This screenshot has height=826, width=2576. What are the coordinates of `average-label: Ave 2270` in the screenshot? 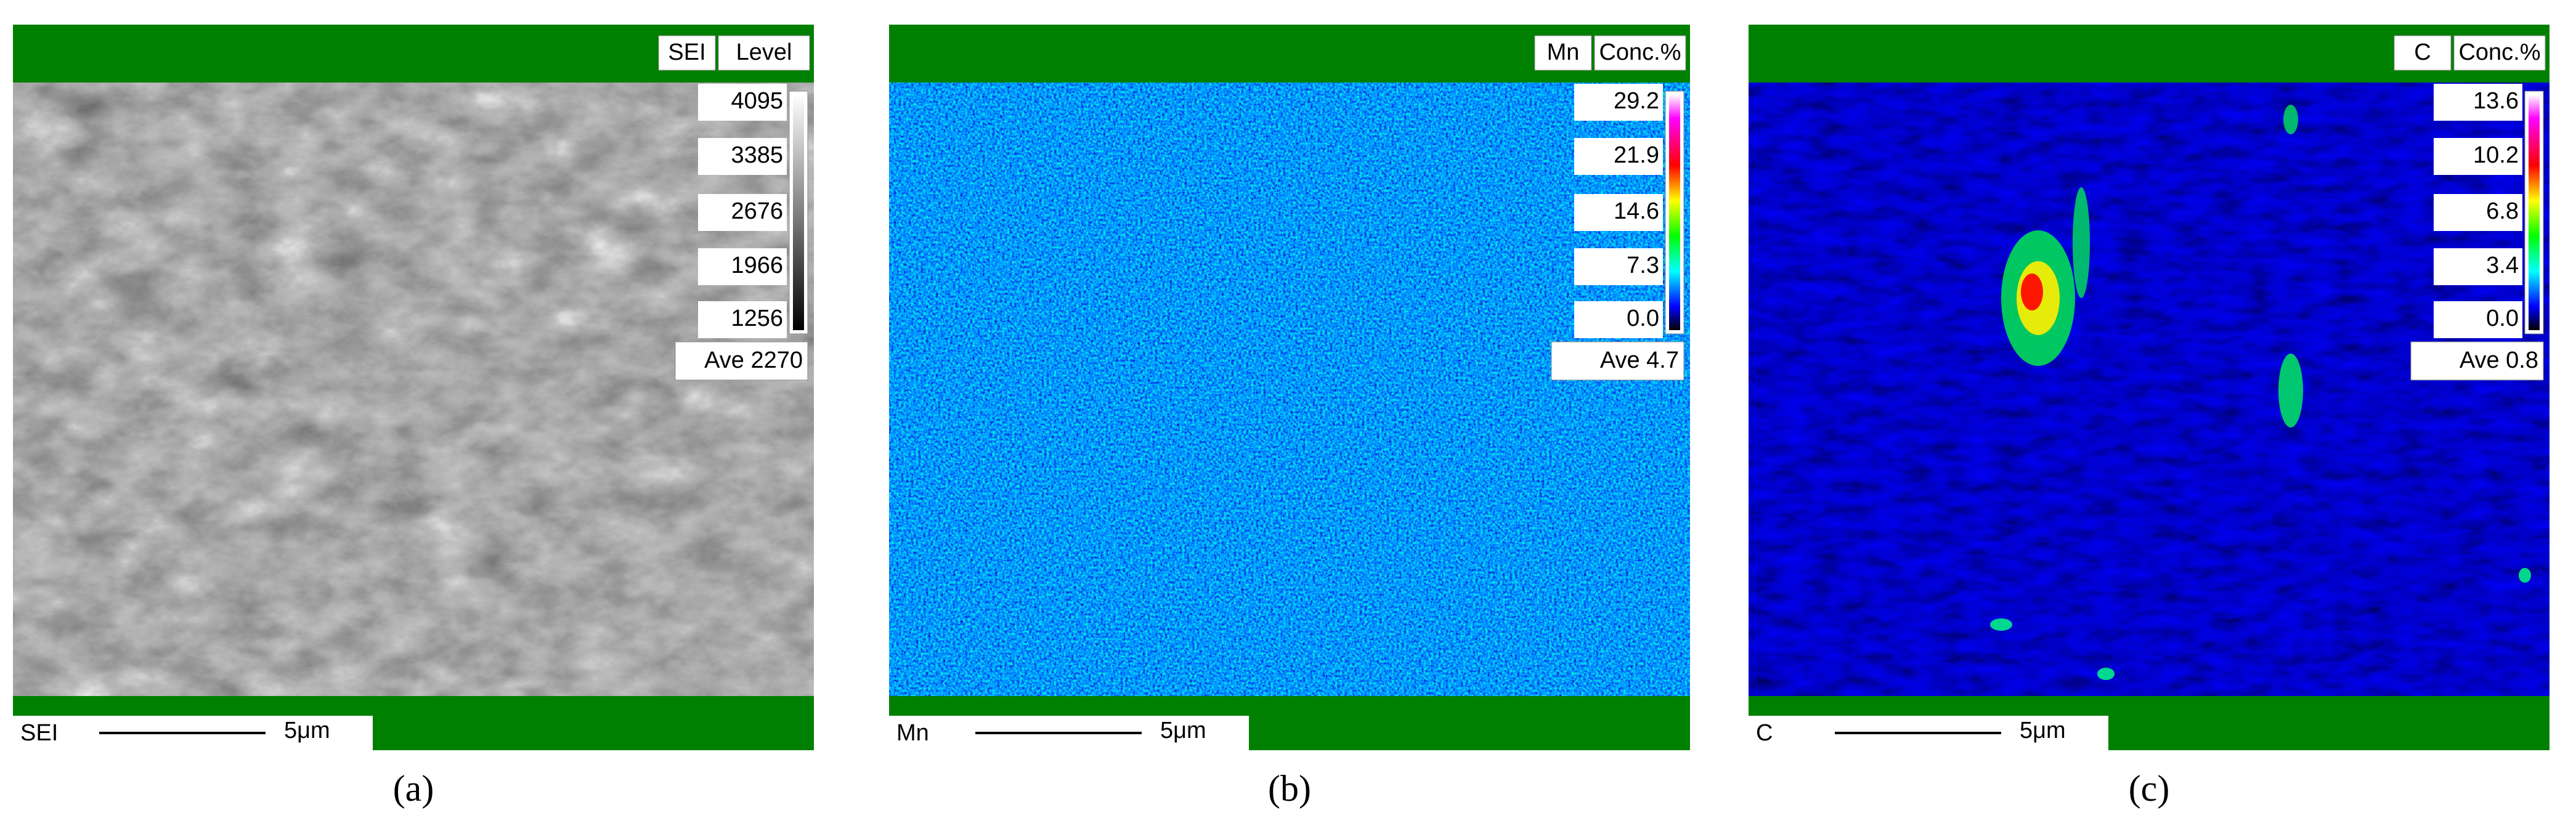 It's located at (753, 360).